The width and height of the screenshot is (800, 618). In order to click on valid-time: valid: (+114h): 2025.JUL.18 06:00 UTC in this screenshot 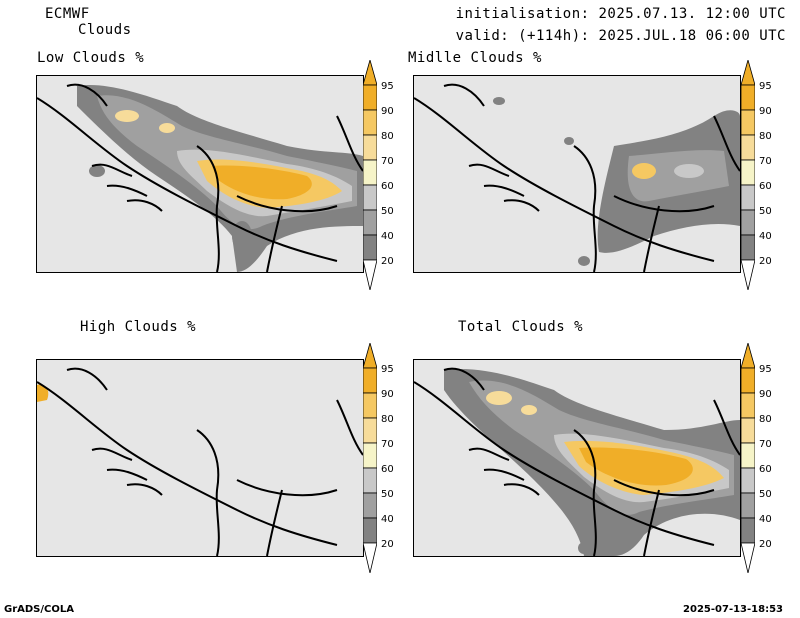, I will do `click(620, 36)`.